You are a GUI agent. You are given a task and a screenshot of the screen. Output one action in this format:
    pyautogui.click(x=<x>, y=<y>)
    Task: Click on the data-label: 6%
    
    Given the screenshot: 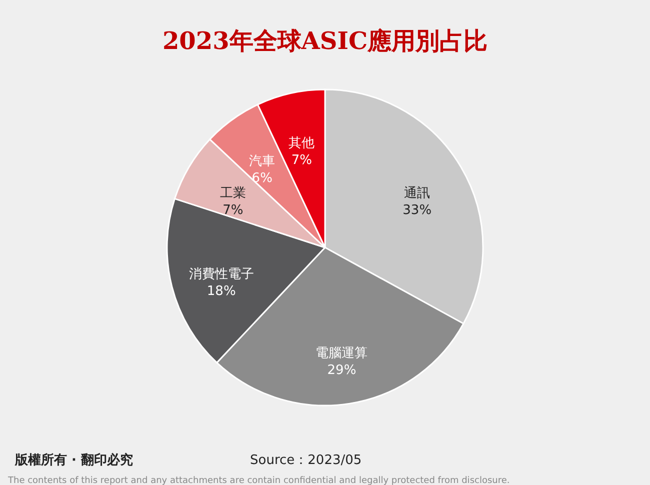 What is the action you would take?
    pyautogui.click(x=262, y=178)
    